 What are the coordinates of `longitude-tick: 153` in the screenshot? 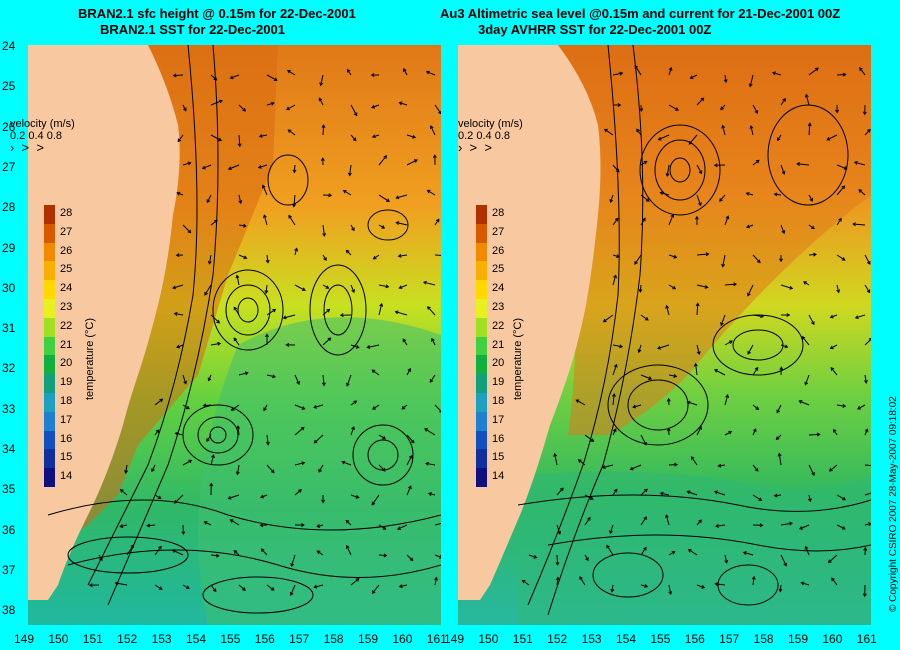 It's located at (161, 639).